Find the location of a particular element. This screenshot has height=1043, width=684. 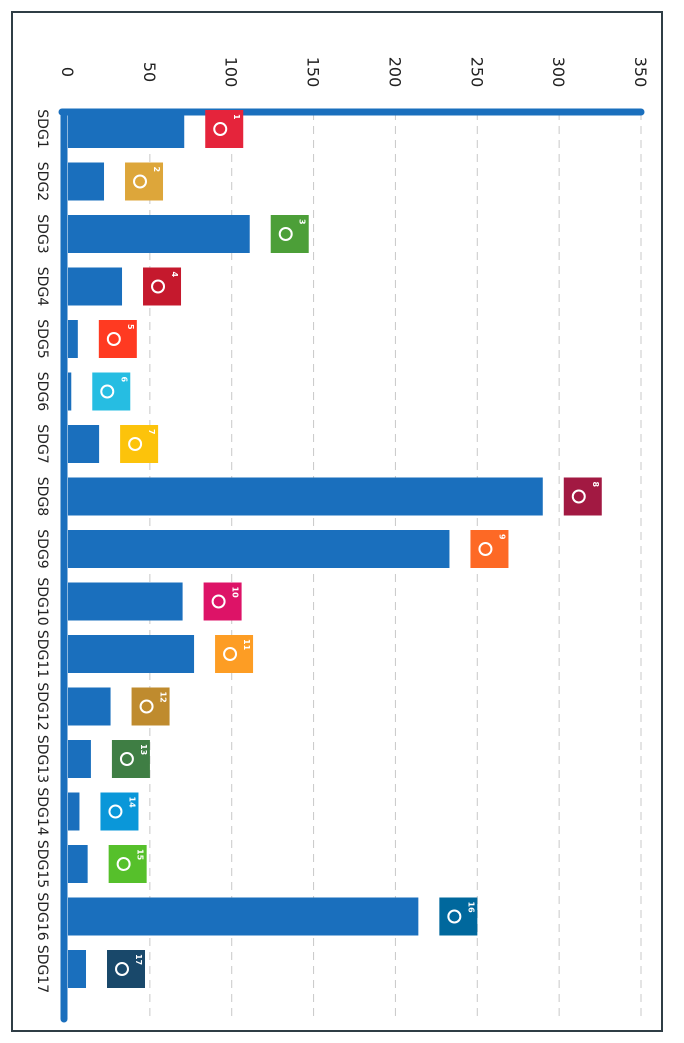

reduced-inequalities-icon is located at coordinates (222, 601).